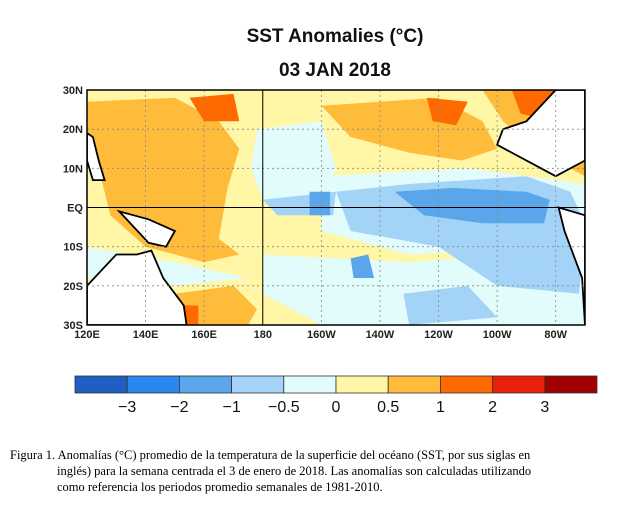 The width and height of the screenshot is (632, 524). I want to click on colorbar-tick-label: −1, so click(231, 407).